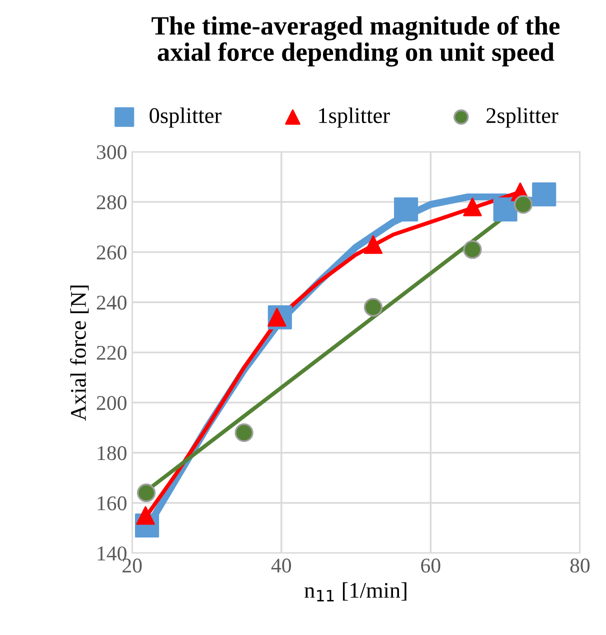 This screenshot has width=606, height=635. I want to click on legend-label: 0splitter, so click(186, 117).